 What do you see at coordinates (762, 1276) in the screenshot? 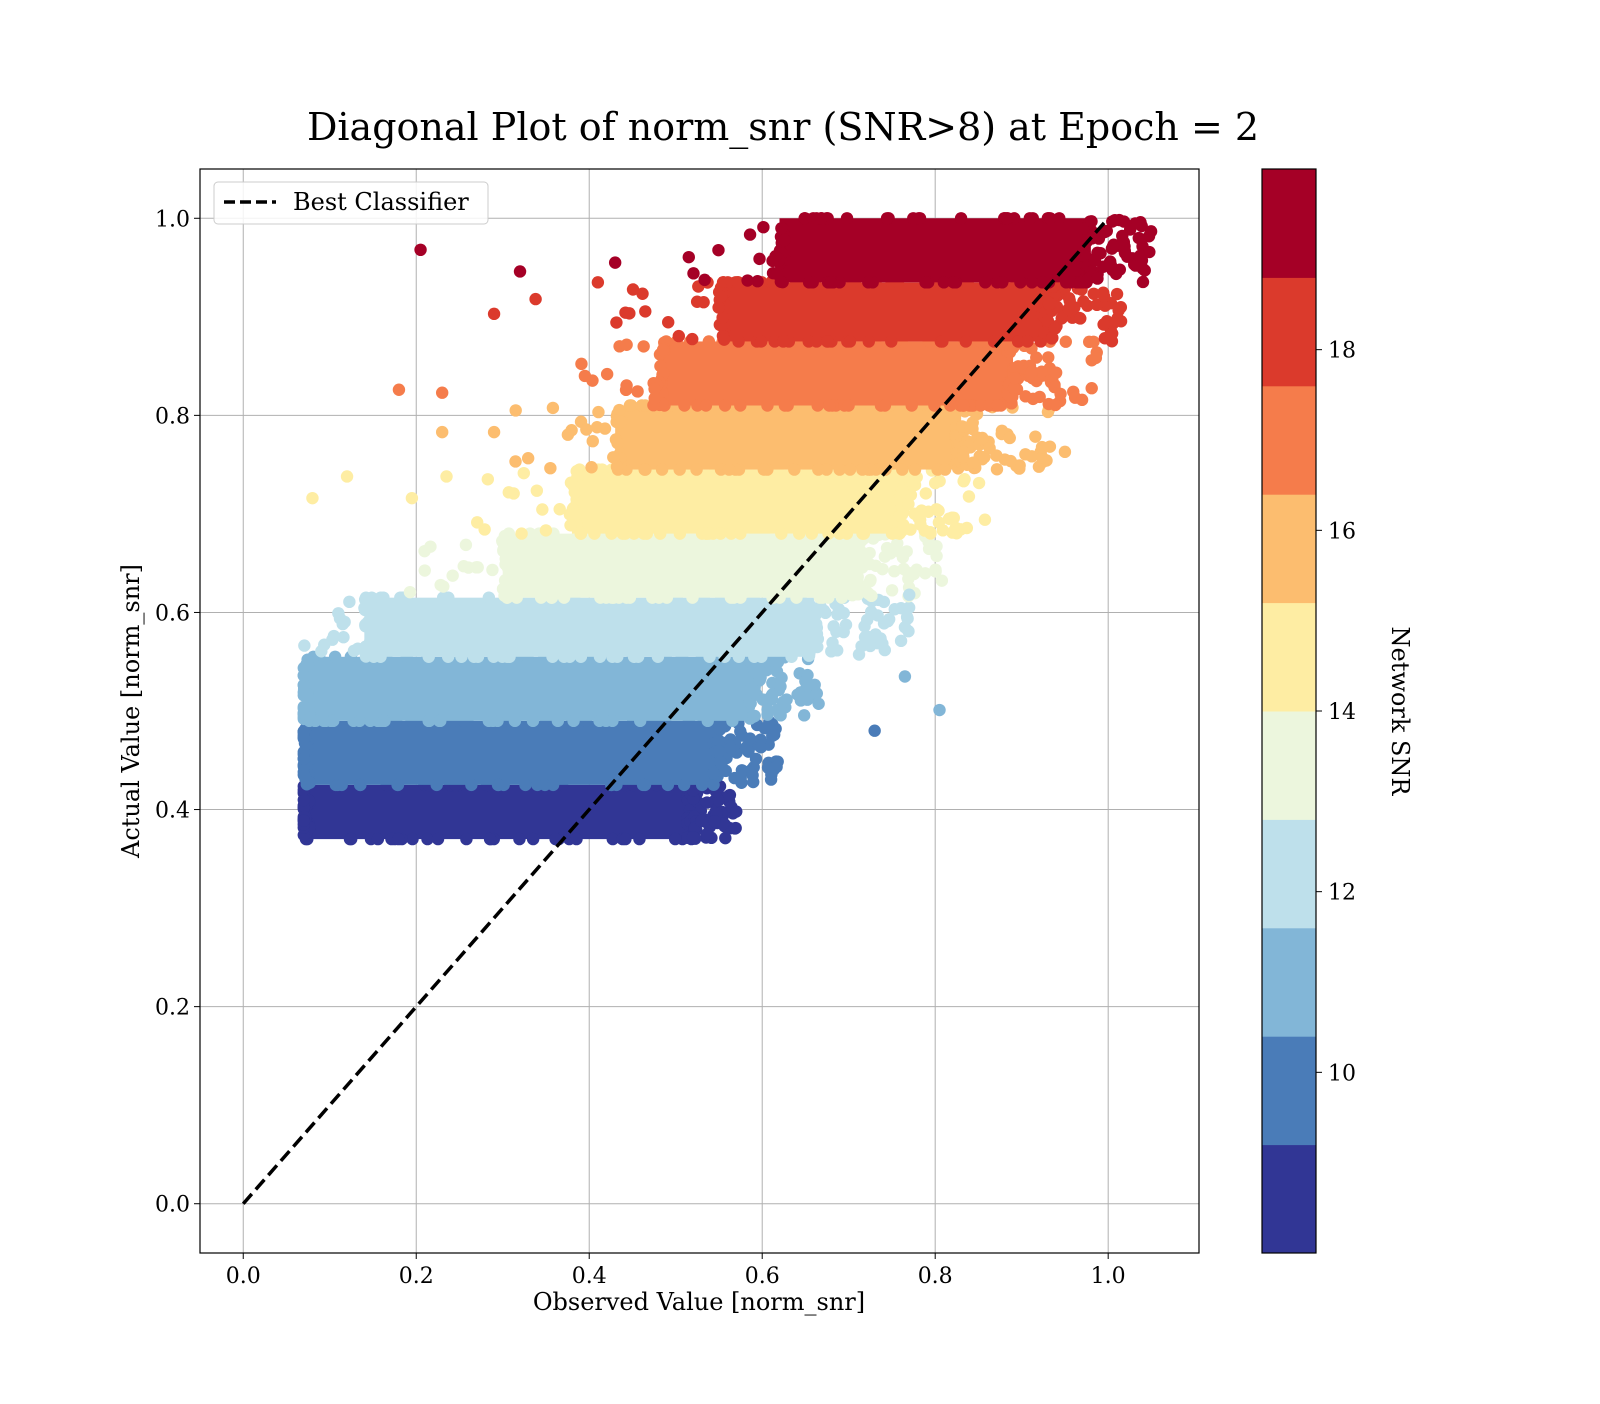
I see `x-tick-label: 0.6` at bounding box center [762, 1276].